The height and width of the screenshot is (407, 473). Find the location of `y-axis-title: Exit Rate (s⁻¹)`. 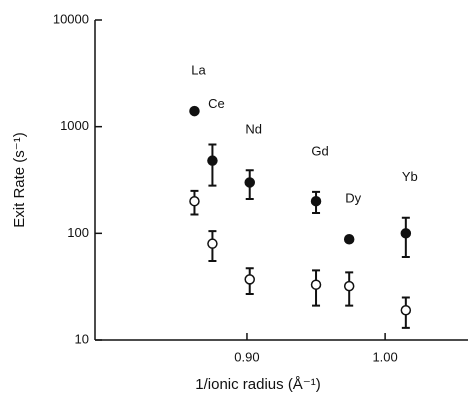

y-axis-title: Exit Rate (s⁻¹) is located at coordinates (19, 179).